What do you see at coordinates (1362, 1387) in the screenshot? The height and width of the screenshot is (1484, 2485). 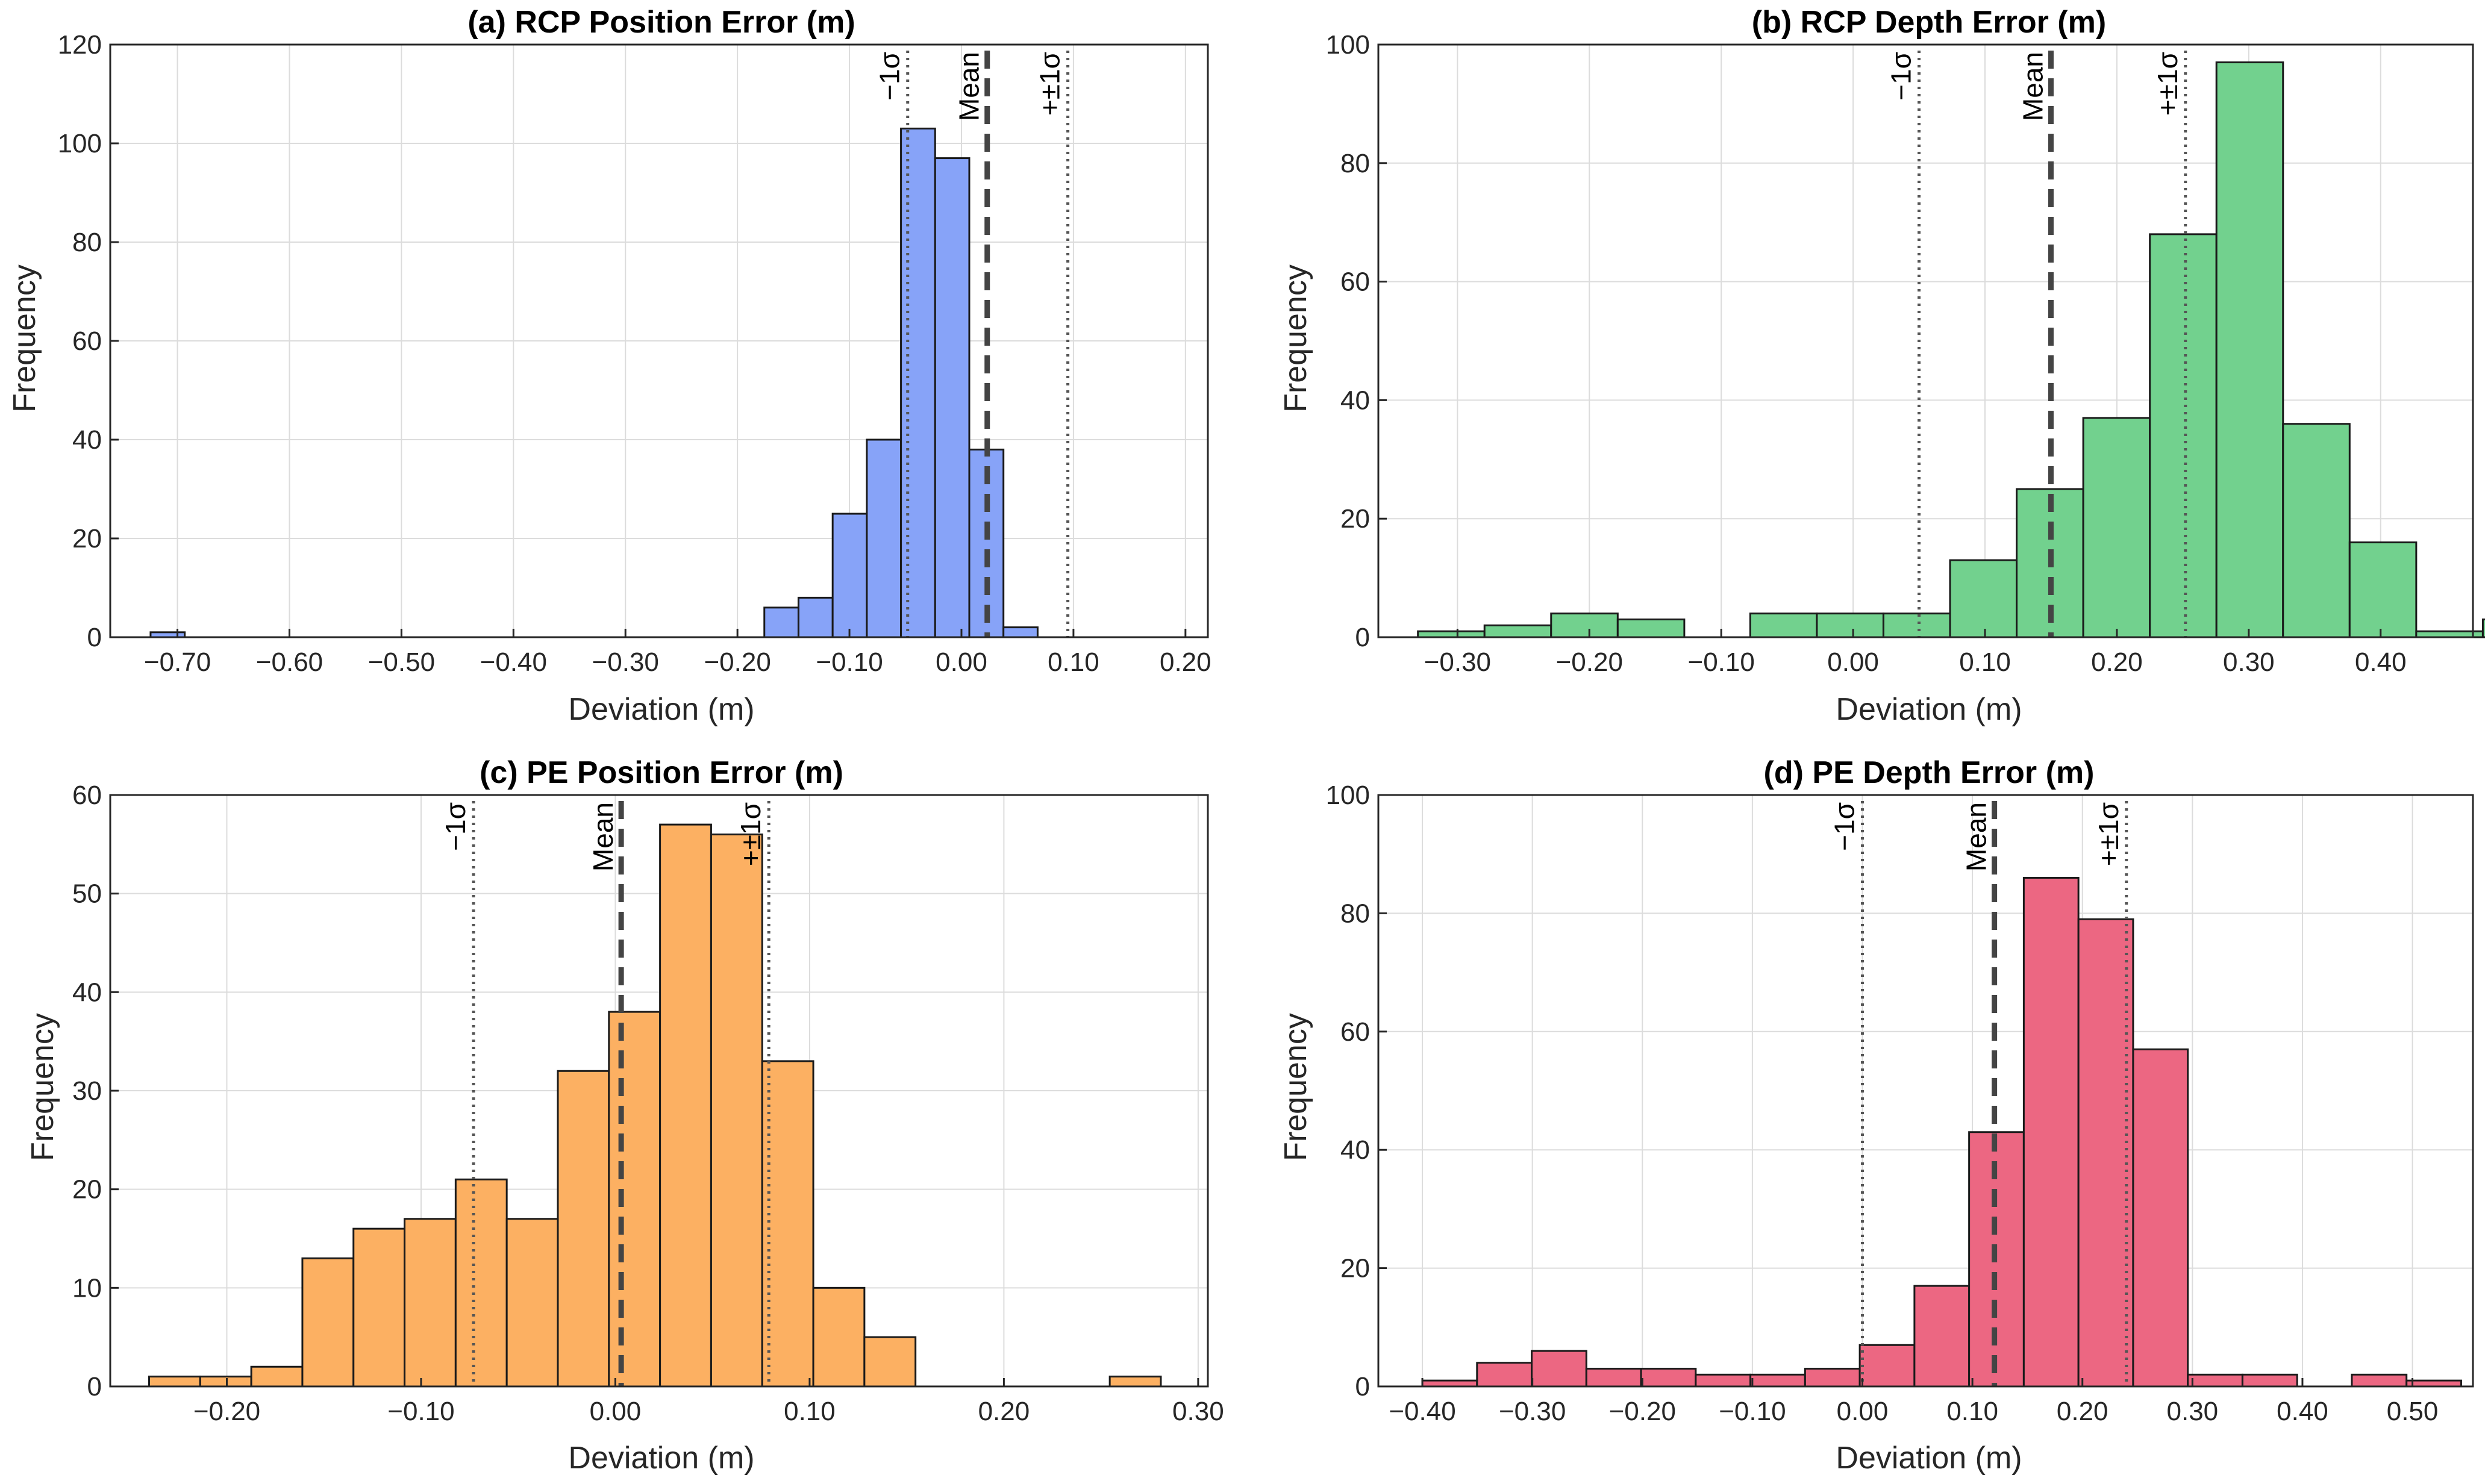 I see `panel-d-ytick-label-0: 0` at bounding box center [1362, 1387].